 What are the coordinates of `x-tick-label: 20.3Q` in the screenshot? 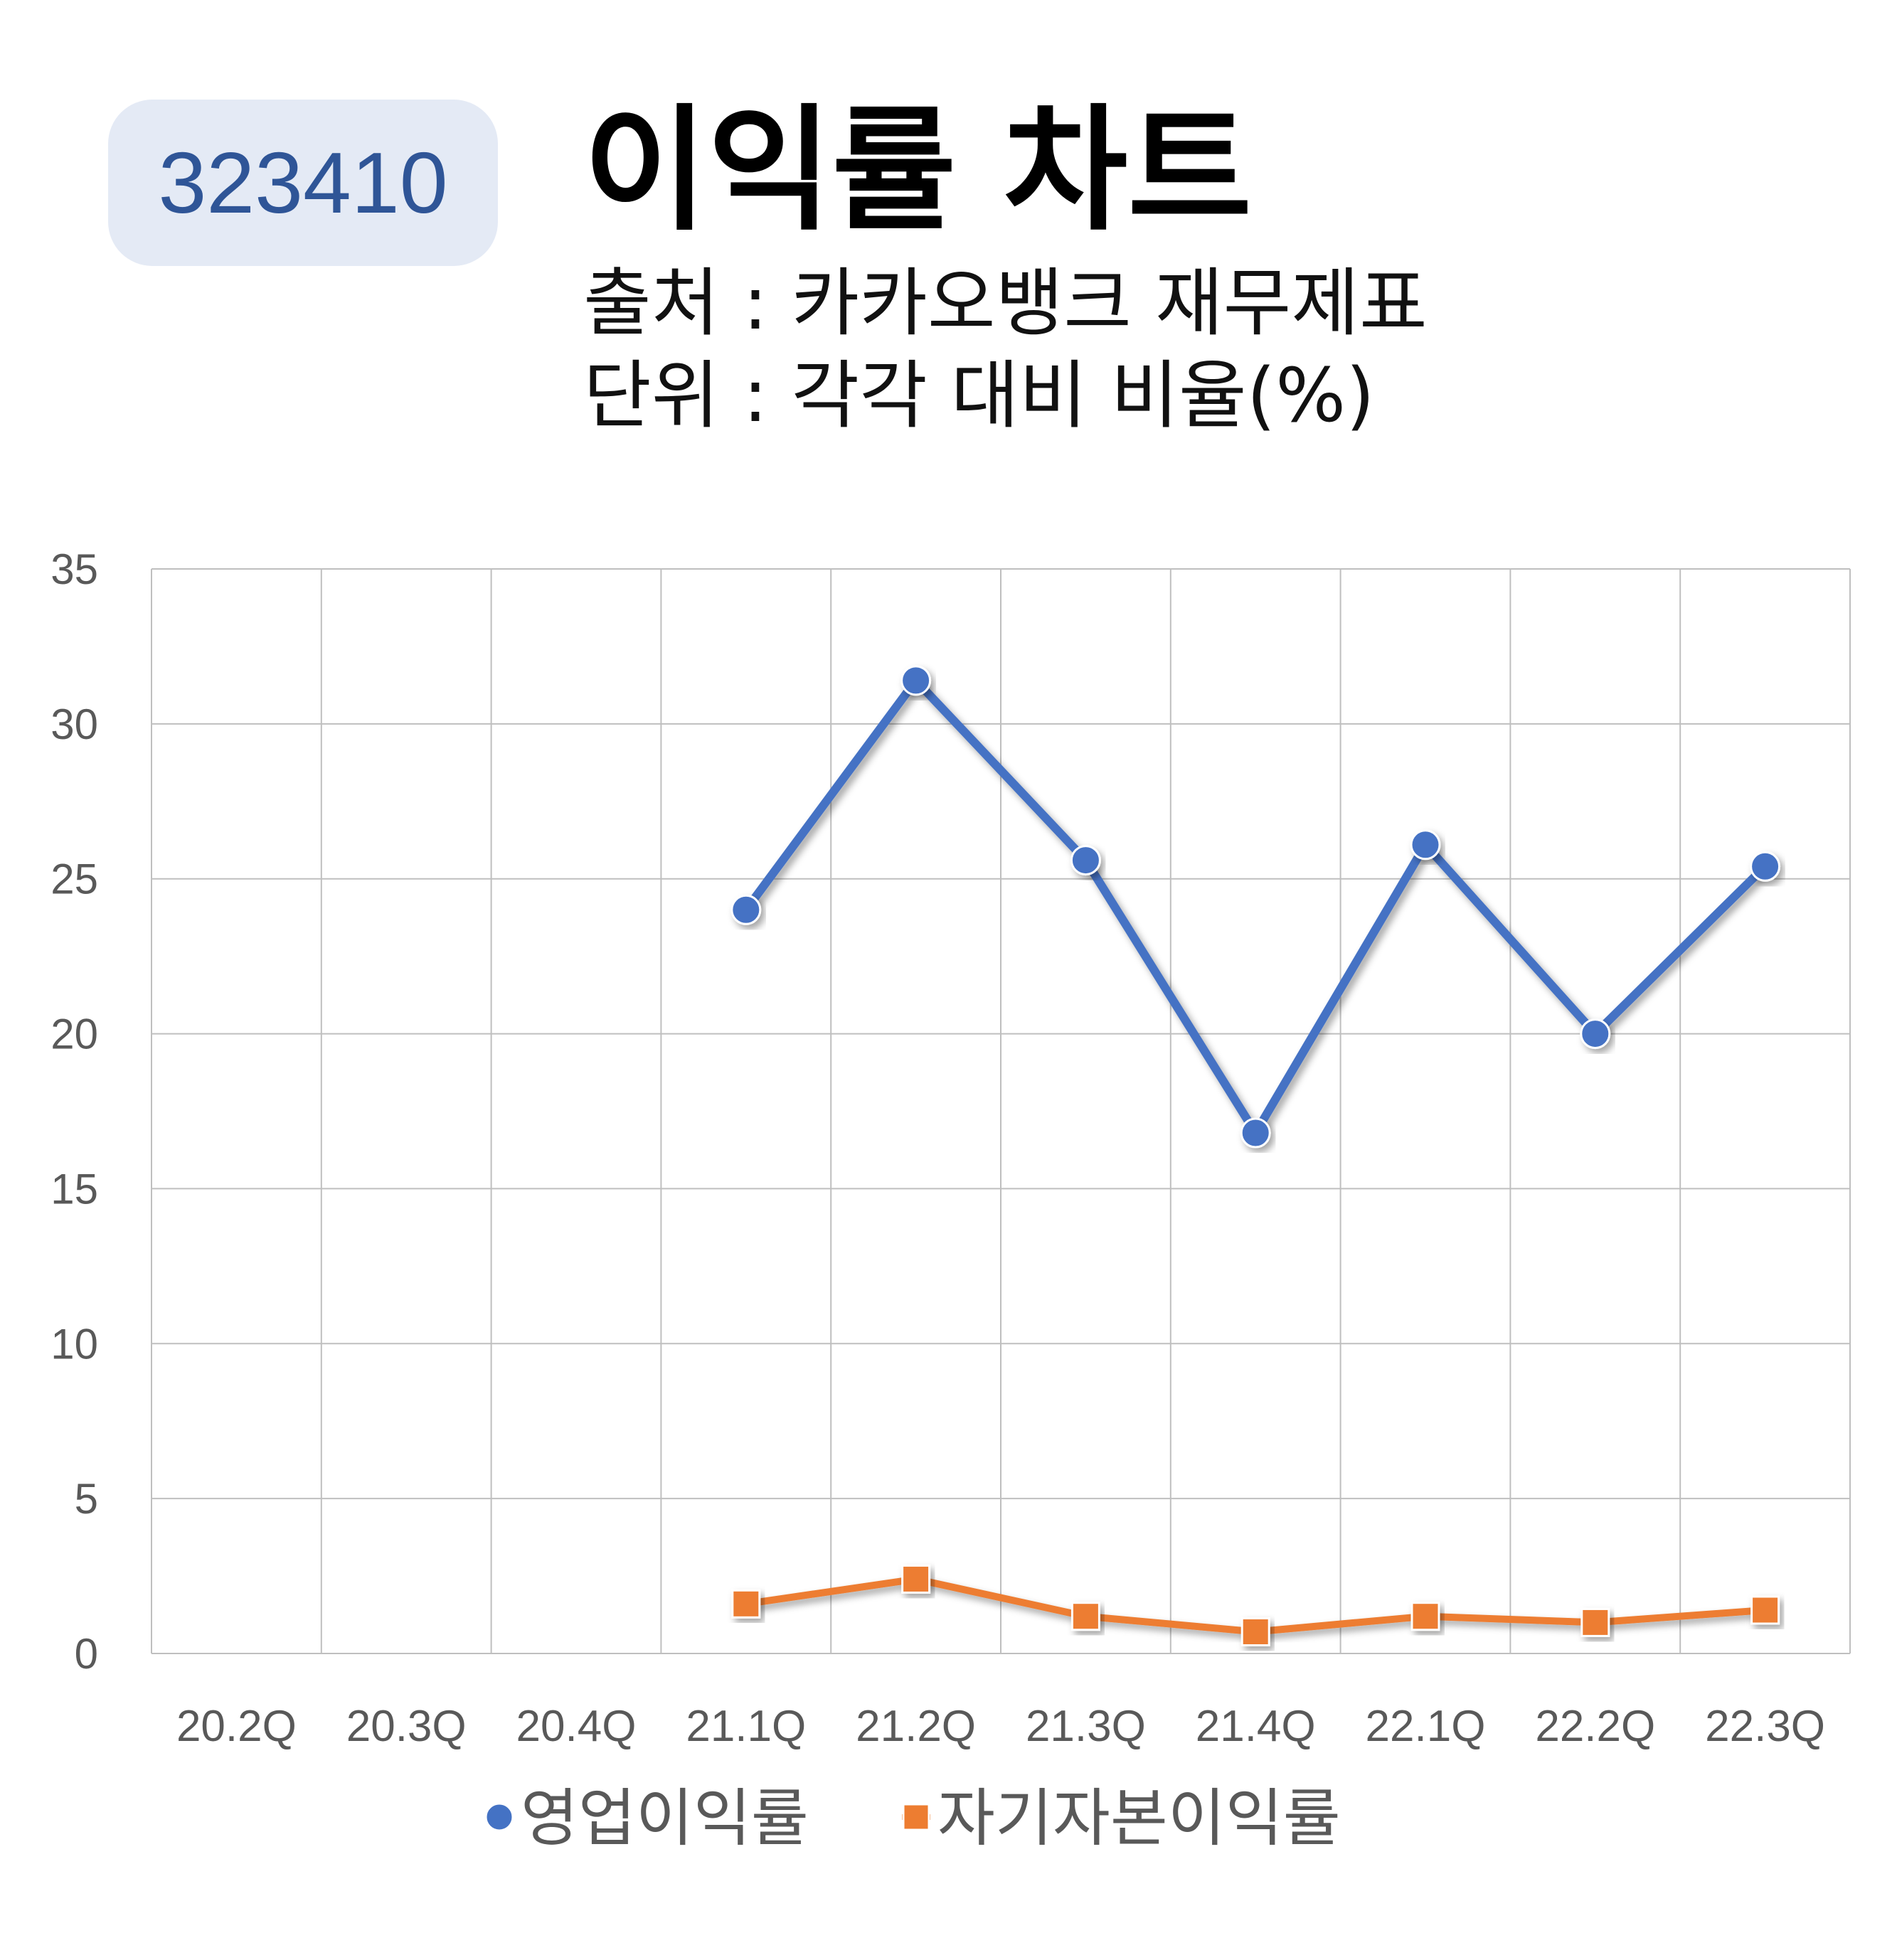 It's located at (406, 1726).